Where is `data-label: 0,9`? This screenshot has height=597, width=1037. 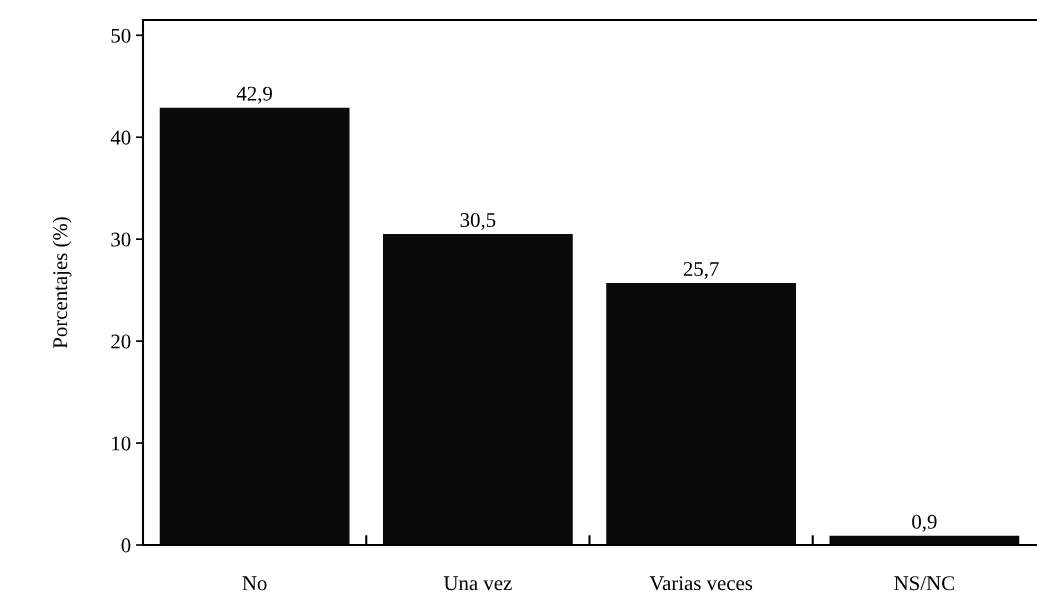 data-label: 0,9 is located at coordinates (924, 523).